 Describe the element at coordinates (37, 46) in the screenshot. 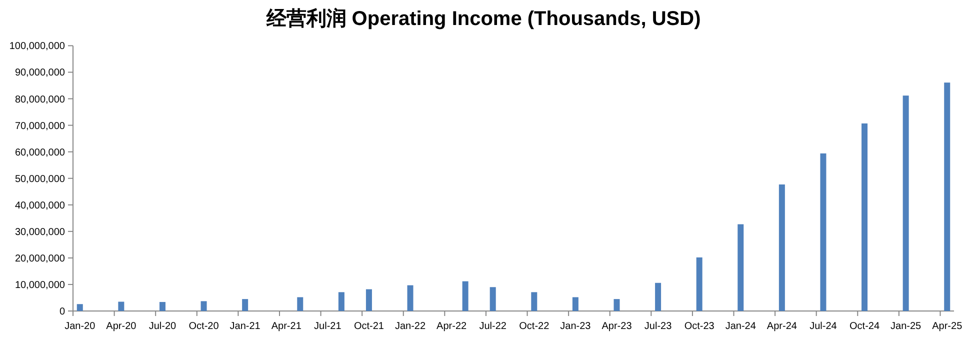

I see `y-tick-label: 100,000,000` at that location.